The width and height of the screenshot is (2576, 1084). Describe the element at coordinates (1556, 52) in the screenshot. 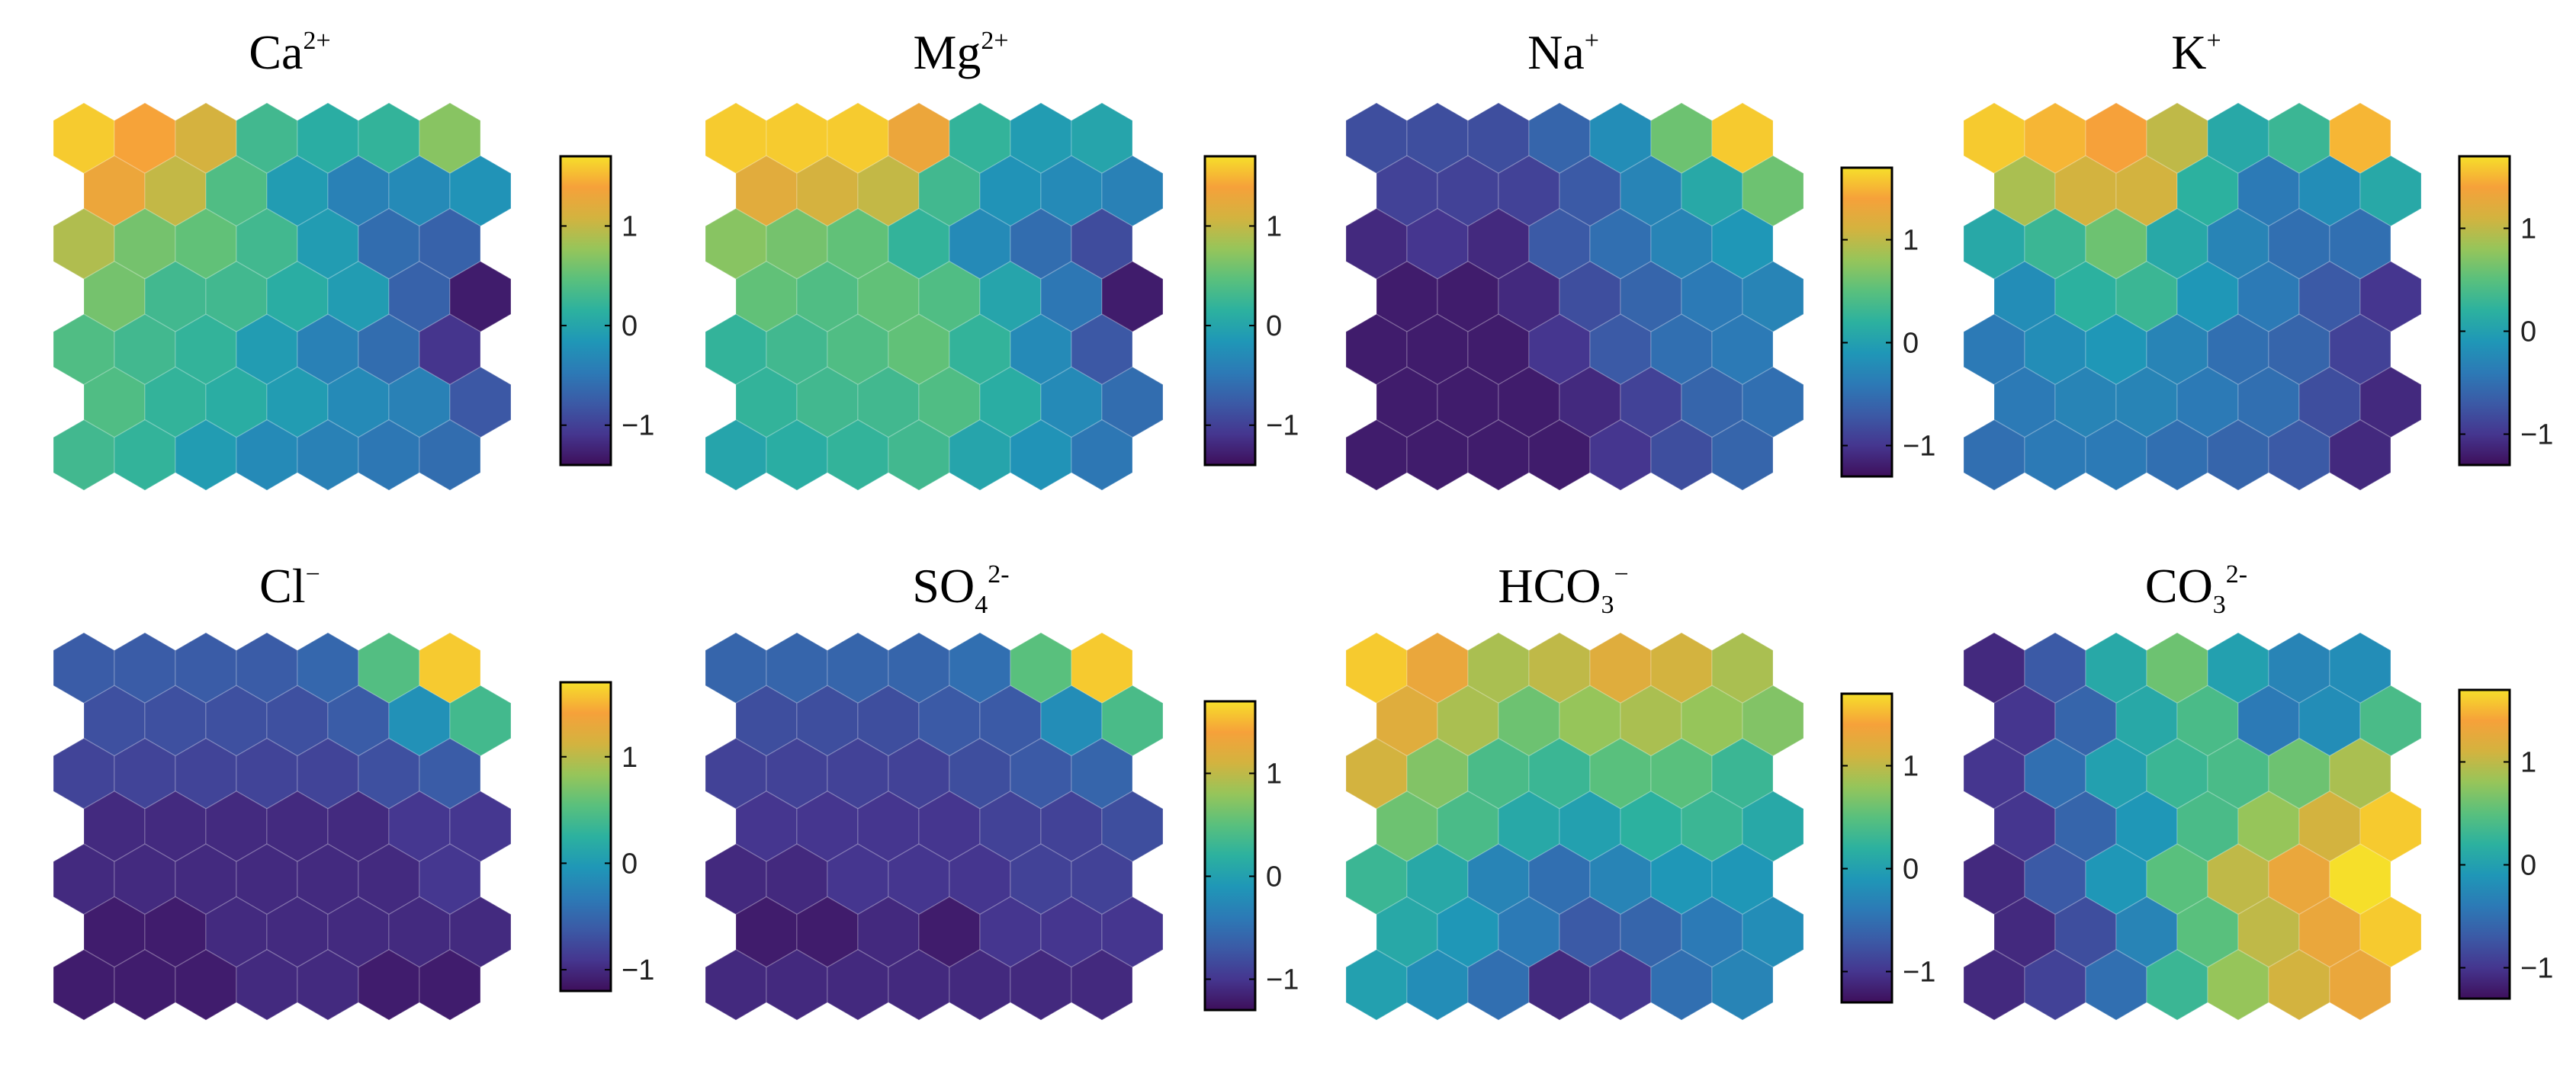

I see `panel-title-base: Na` at that location.